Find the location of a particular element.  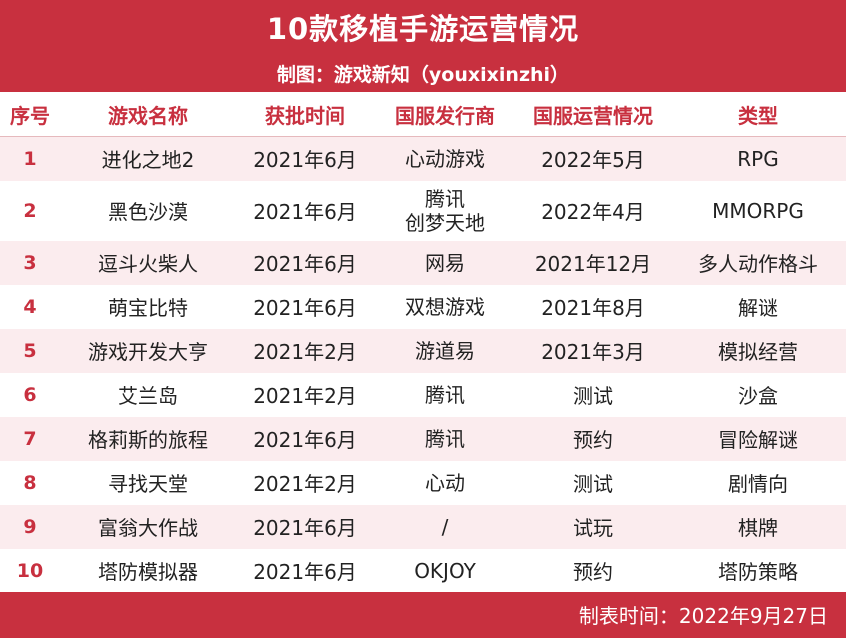

footer-banner: 制表时间：2022年9月27日 is located at coordinates (423, 615).